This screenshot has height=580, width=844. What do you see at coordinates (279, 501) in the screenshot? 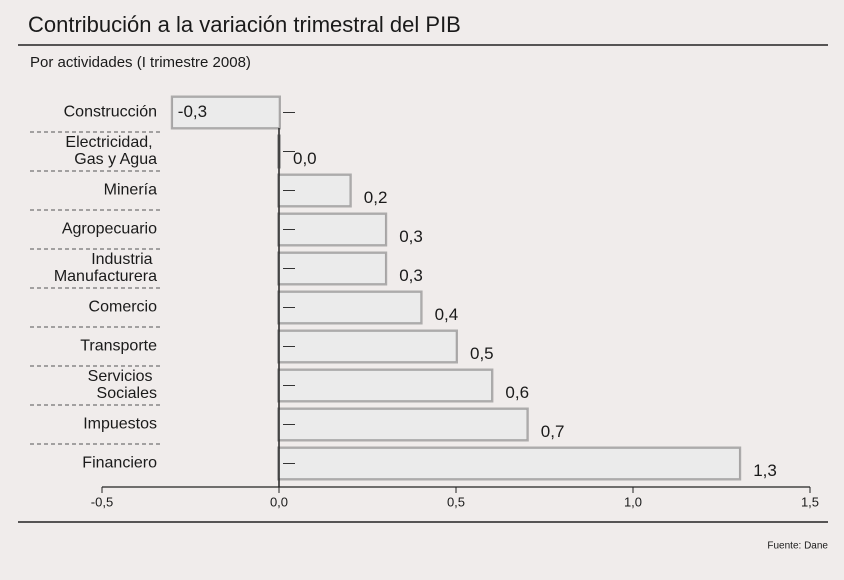
I see `x-tick-label: 0,0` at bounding box center [279, 501].